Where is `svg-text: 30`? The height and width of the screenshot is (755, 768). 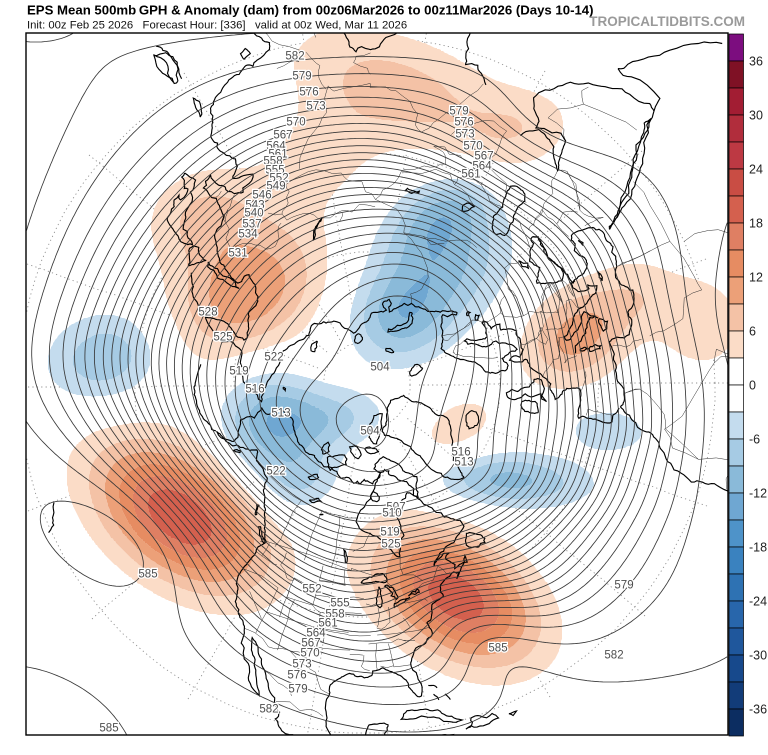 svg-text: 30 is located at coordinates (756, 116).